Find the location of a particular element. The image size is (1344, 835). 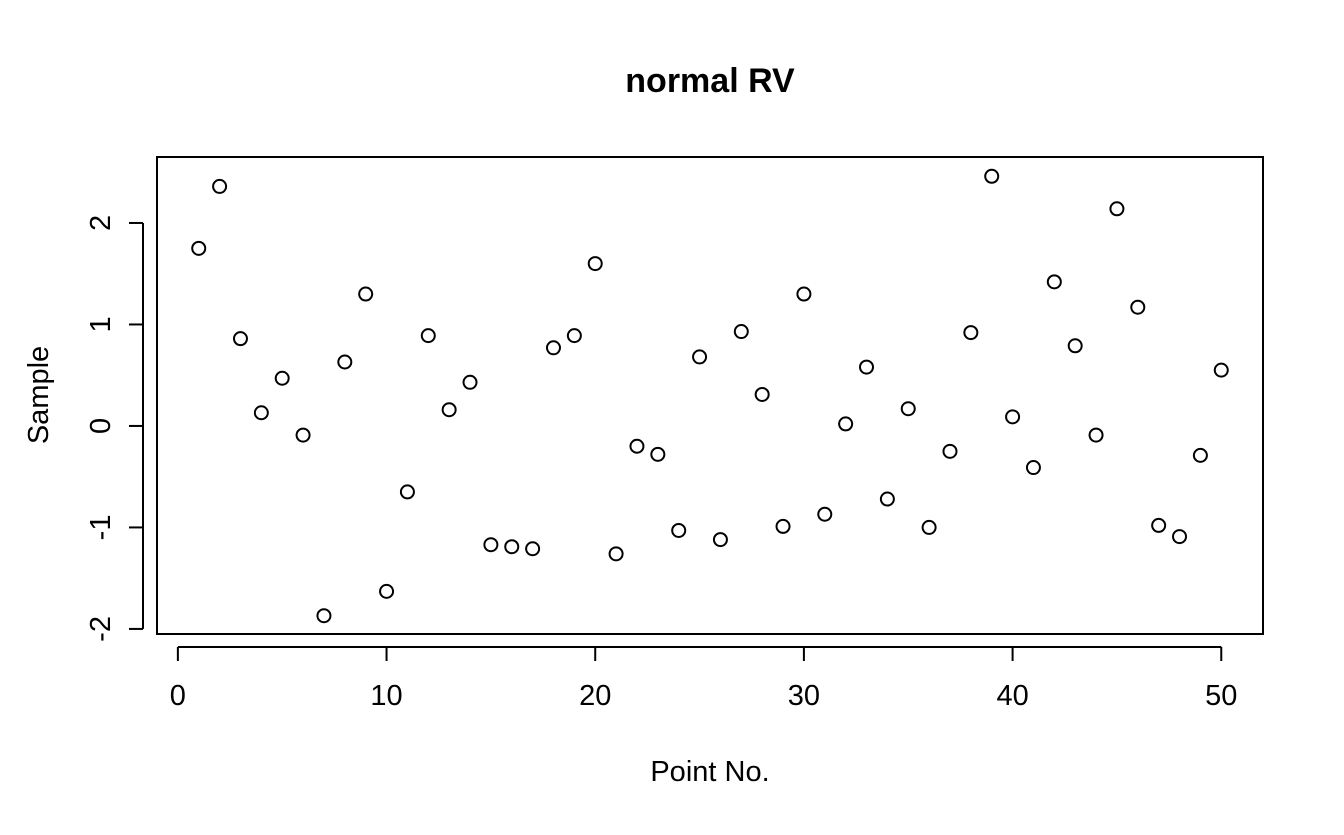

x-tick-label: 50 is located at coordinates (1221, 696).